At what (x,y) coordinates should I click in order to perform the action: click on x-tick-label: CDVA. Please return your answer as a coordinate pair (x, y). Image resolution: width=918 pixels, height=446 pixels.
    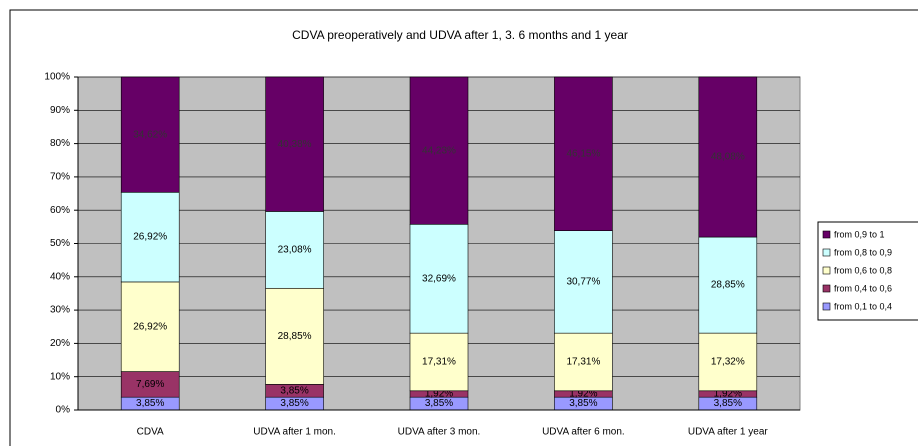
    Looking at the image, I should click on (150, 432).